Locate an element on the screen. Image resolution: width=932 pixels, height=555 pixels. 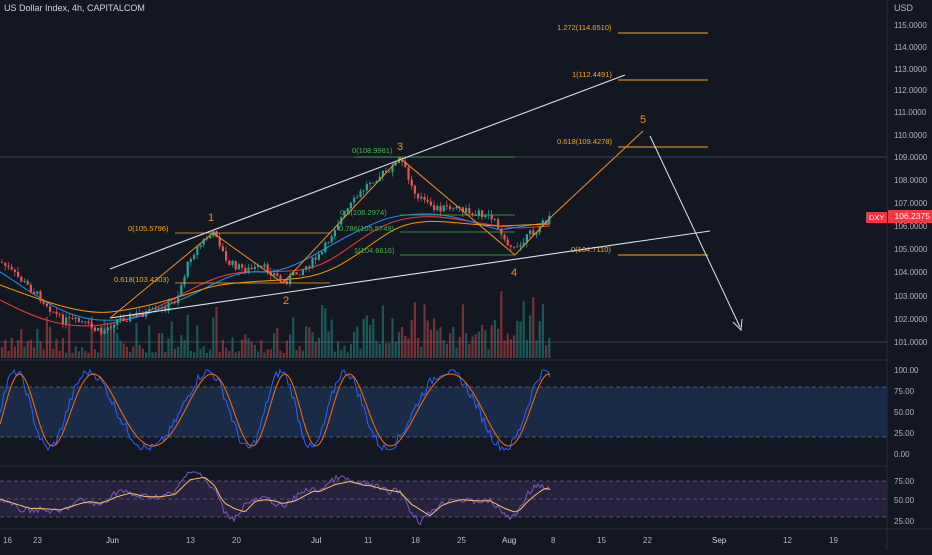
rsi-axis-label: 75.00 is located at coordinates (904, 481).